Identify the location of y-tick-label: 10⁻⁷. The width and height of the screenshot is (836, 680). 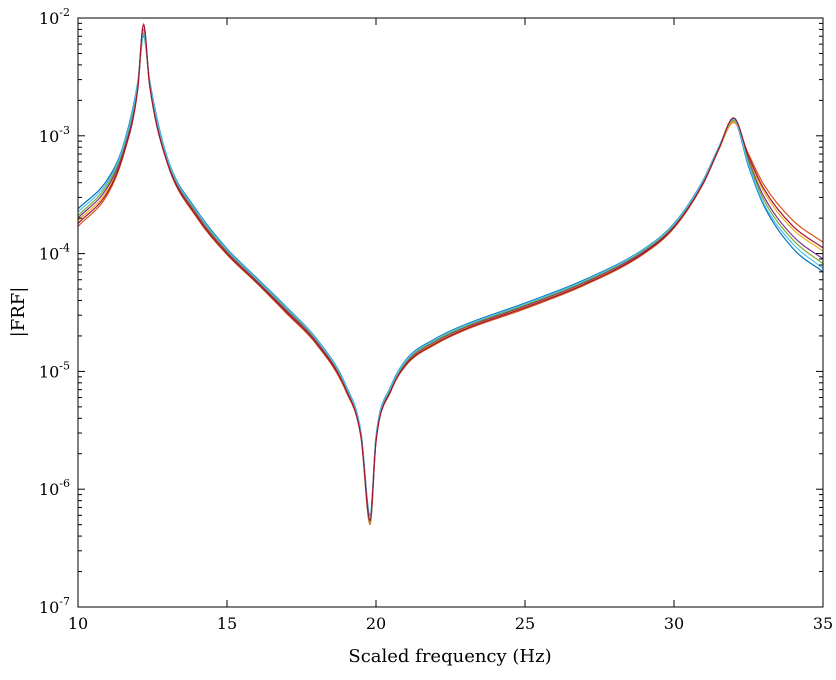
(54, 606).